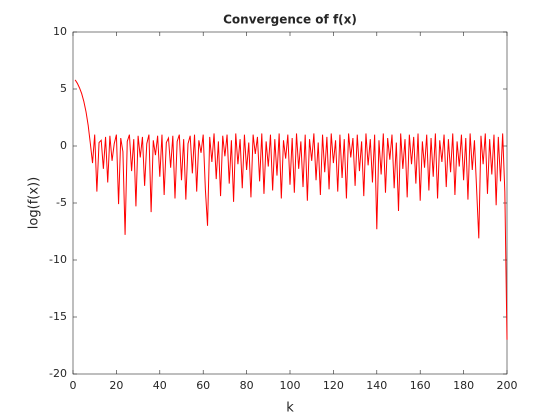 The width and height of the screenshot is (560, 420). What do you see at coordinates (333, 385) in the screenshot?
I see `x-tick-label: 120` at bounding box center [333, 385].